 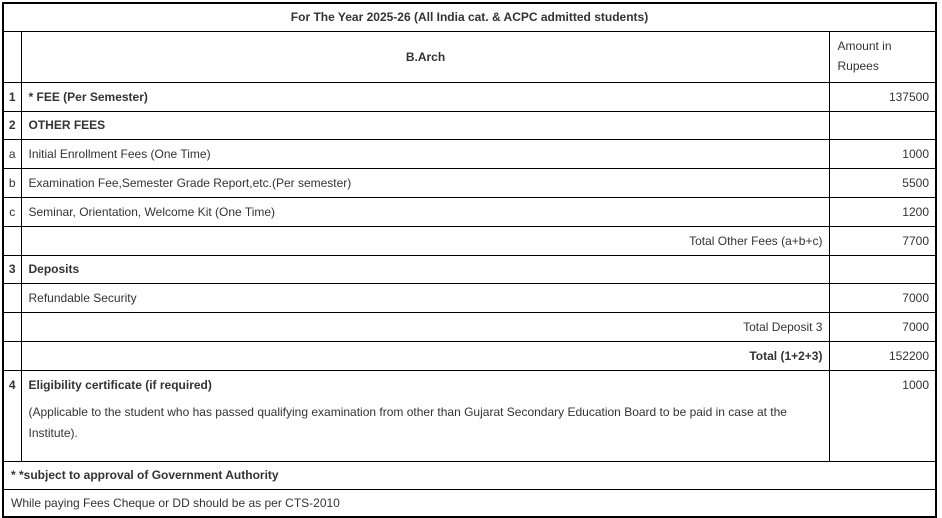 What do you see at coordinates (883, 240) in the screenshot?
I see `total-other-fees-amount: 7700` at bounding box center [883, 240].